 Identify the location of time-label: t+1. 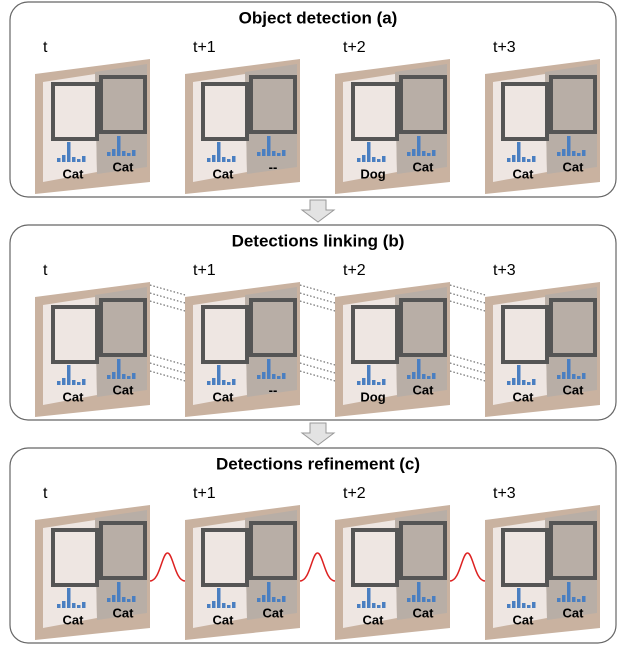
(204, 270).